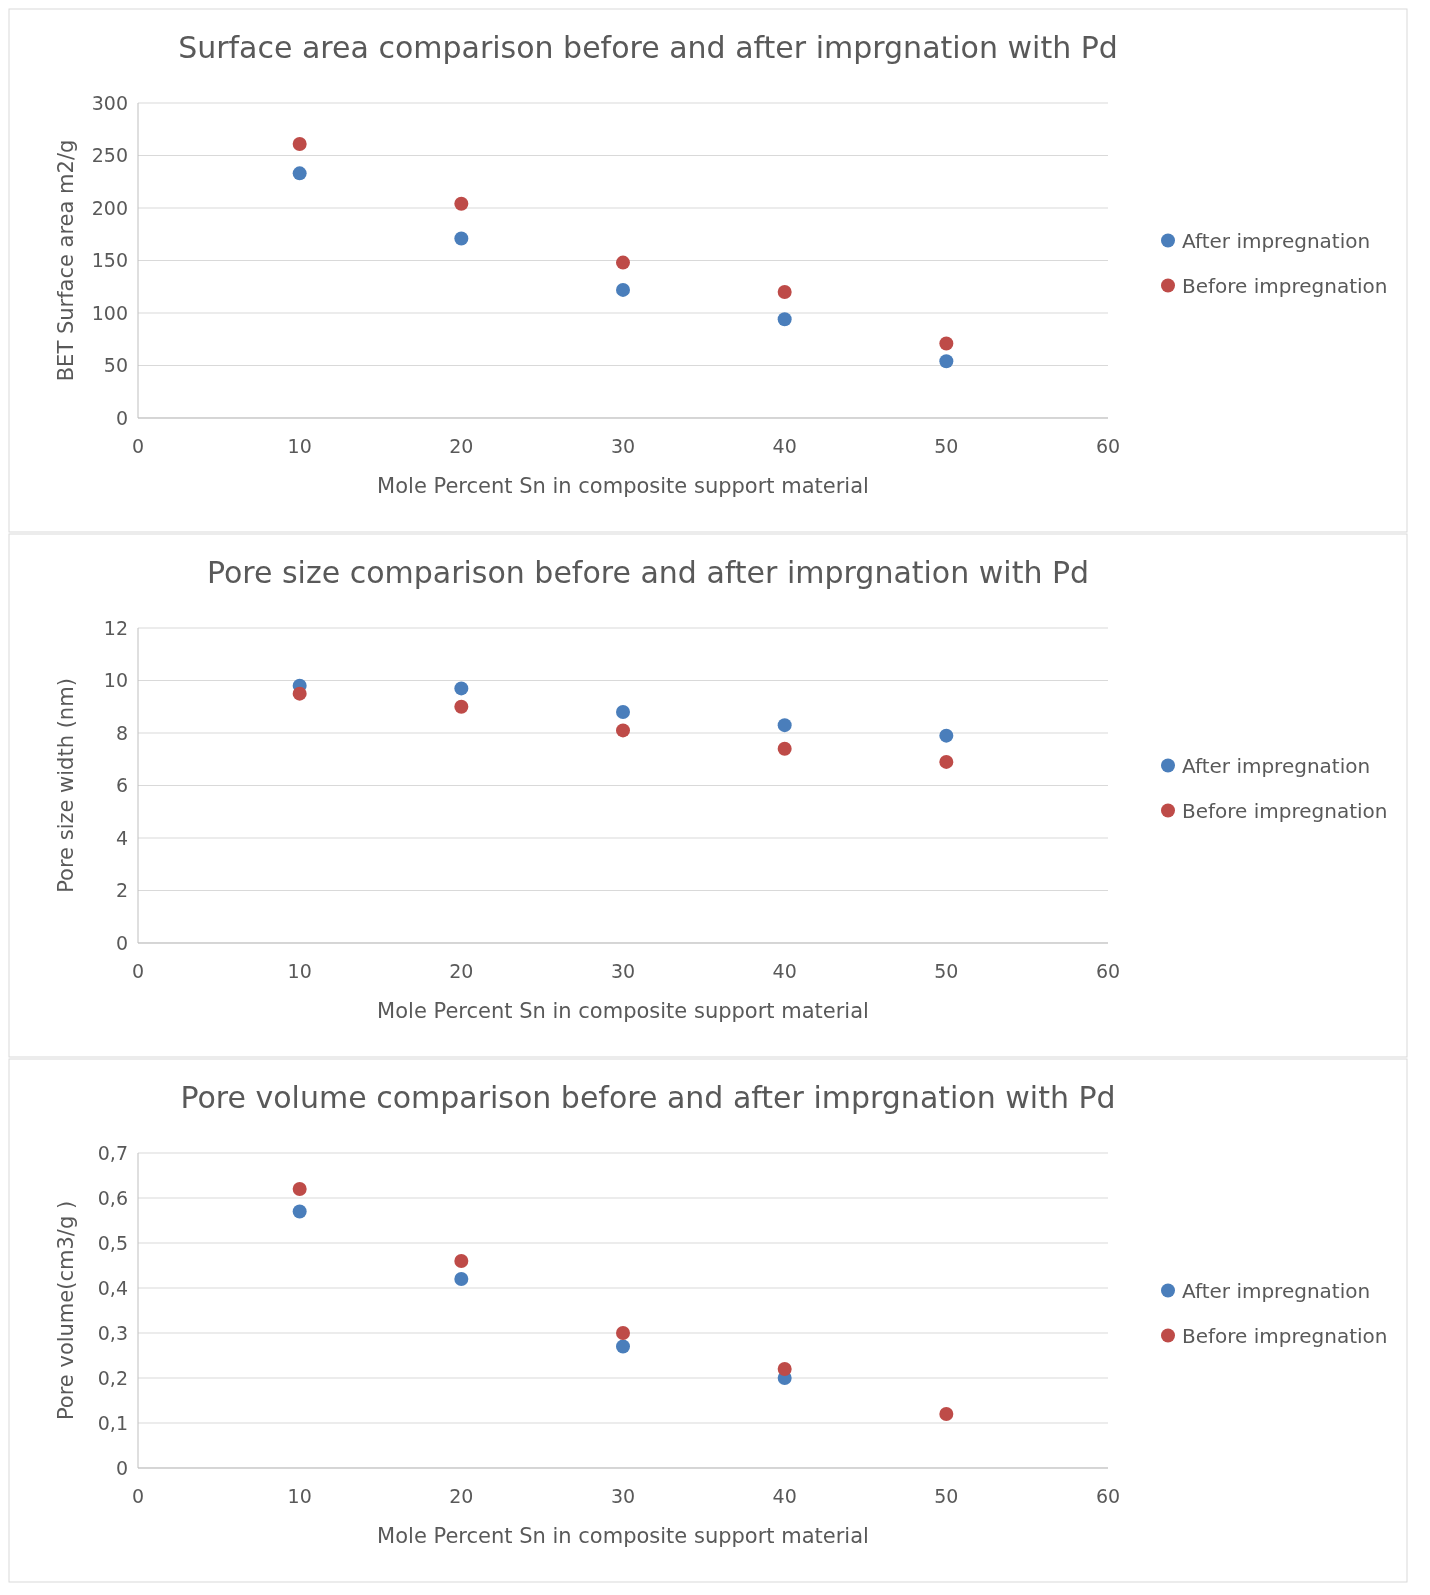 The width and height of the screenshot is (1430, 1595). Describe the element at coordinates (66, 1310) in the screenshot. I see `y-axis-title: Pore volume(cm3/g )` at that location.